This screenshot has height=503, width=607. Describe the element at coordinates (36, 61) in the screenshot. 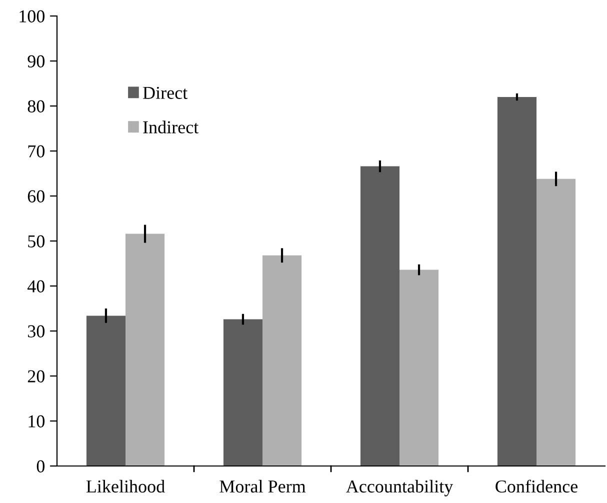

I see `y-tick-label: 90` at that location.